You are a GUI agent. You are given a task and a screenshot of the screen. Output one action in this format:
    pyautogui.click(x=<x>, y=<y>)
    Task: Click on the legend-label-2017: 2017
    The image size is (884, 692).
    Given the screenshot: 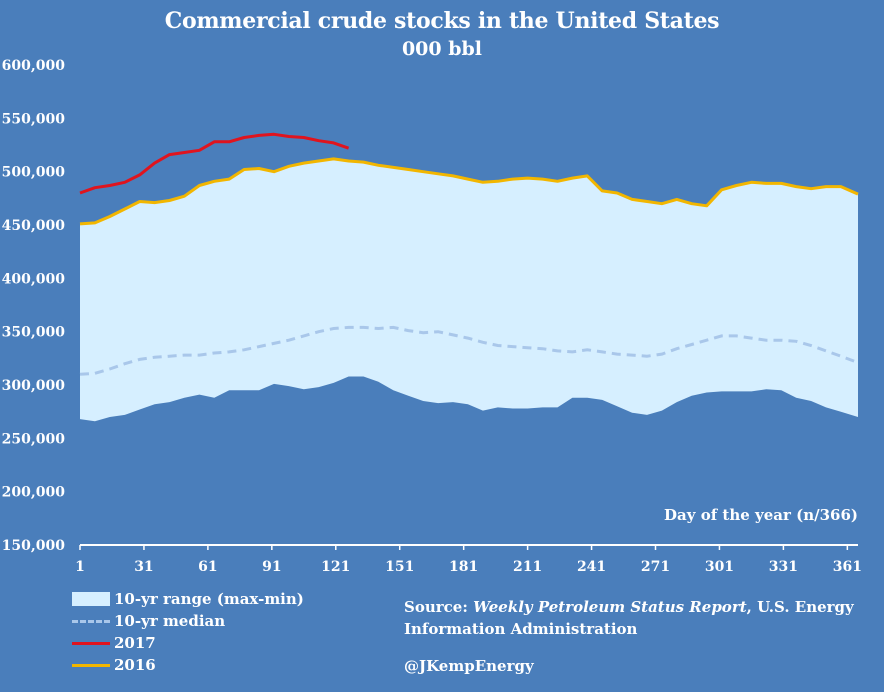 What is the action you would take?
    pyautogui.click(x=135, y=643)
    